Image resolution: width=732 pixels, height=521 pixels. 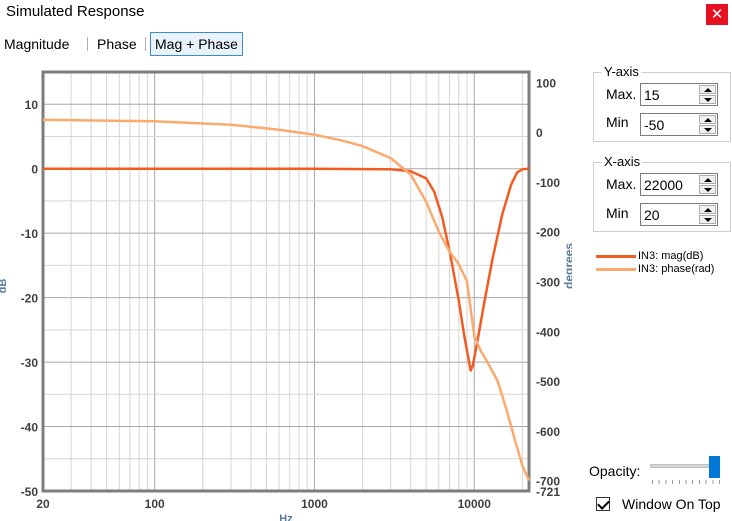 I want to click on y-tick-label: -10, so click(x=30, y=234).